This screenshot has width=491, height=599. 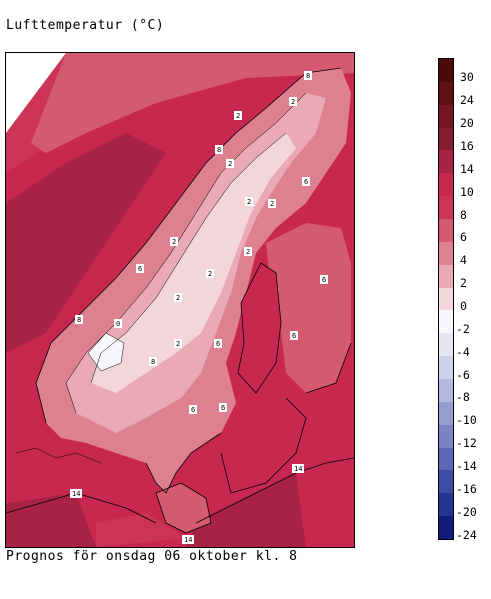 I want to click on south-east-dark, so click(x=246, y=510).